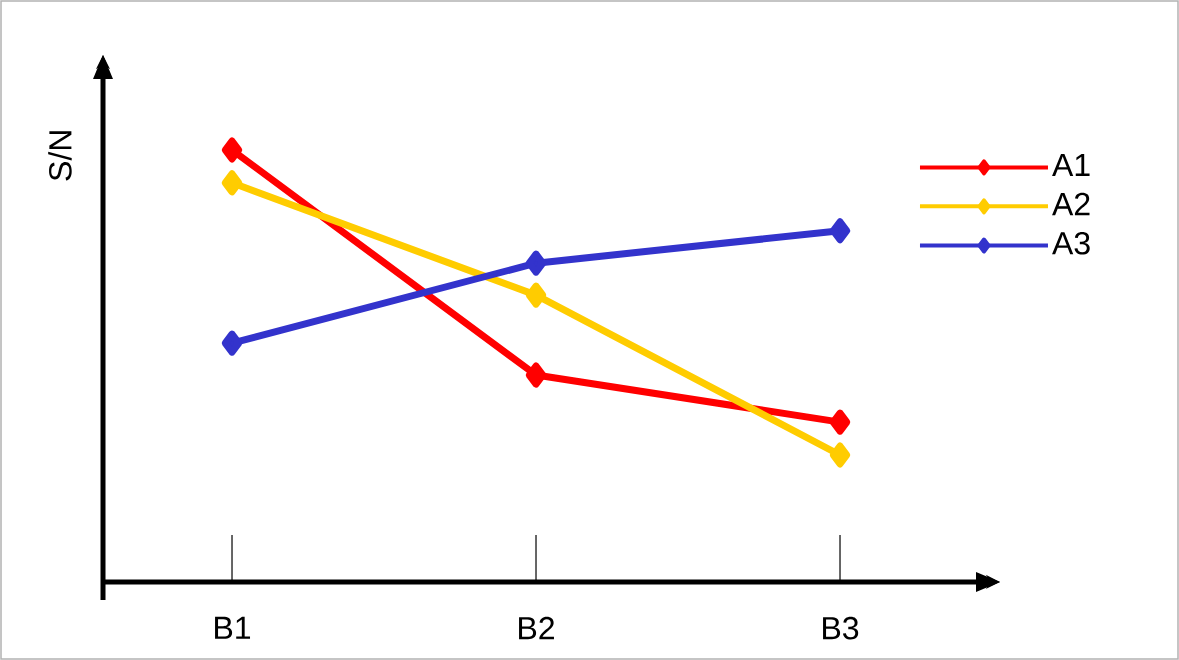  Describe the element at coordinates (1071, 243) in the screenshot. I see `legend-label: A3` at that location.